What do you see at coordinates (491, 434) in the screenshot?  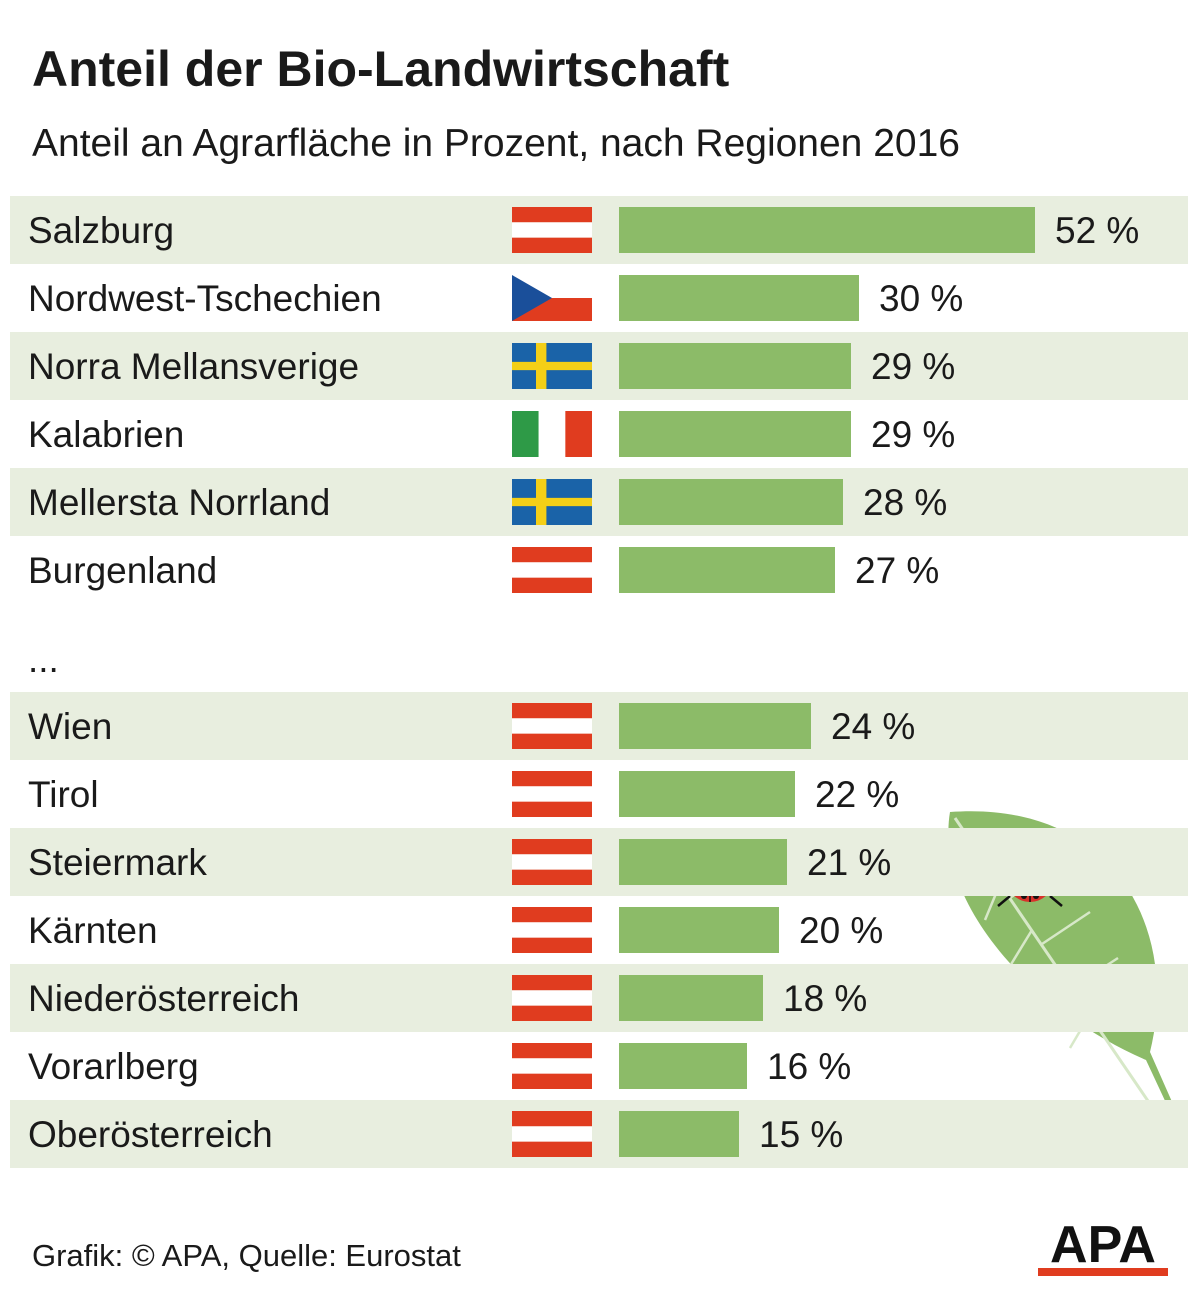 I see `chart-row: Kalabrien 29 %` at bounding box center [491, 434].